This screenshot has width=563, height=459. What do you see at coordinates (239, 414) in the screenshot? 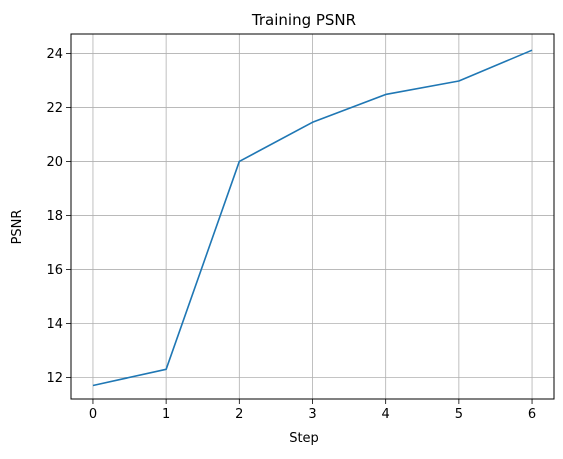
I see `x-tick-label: 2` at bounding box center [239, 414].